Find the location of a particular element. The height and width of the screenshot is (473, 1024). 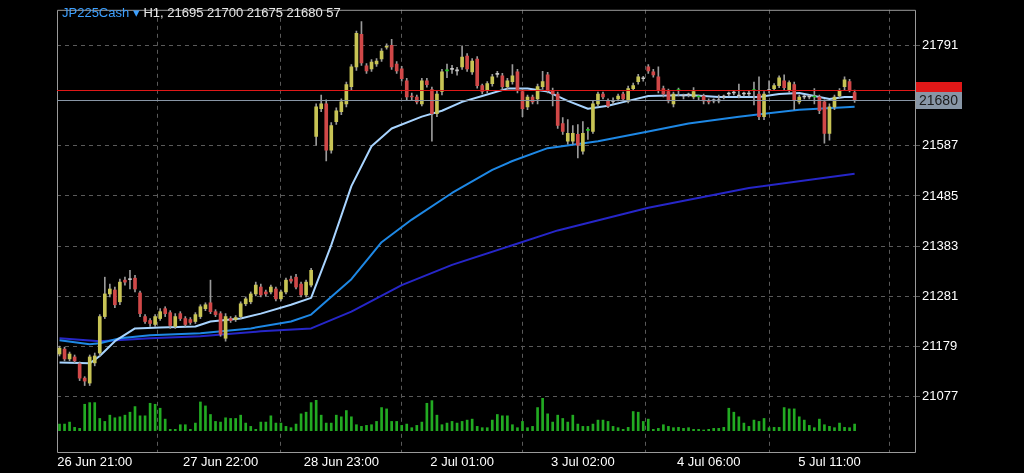

y-tick-label: 21179 is located at coordinates (940, 346).